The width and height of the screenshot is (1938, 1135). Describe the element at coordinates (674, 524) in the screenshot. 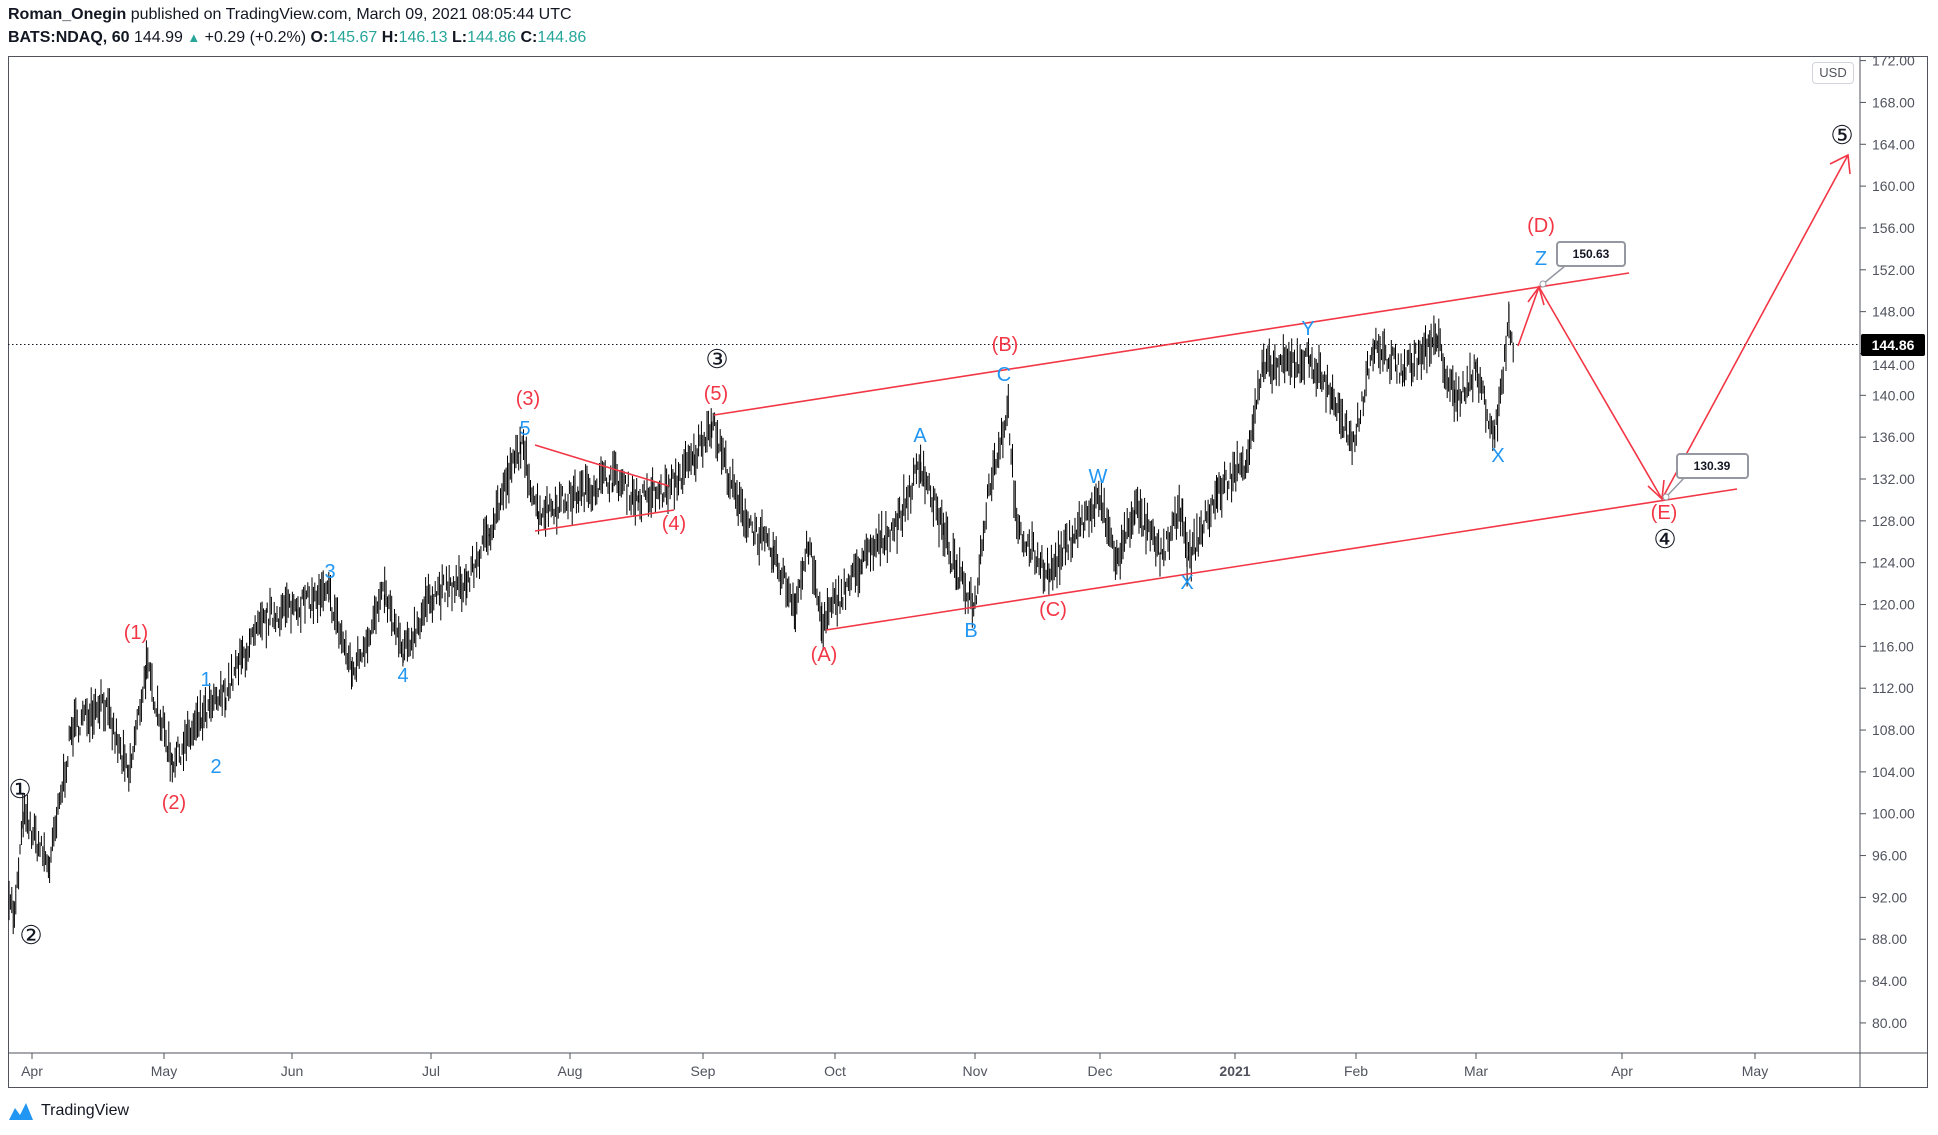

I see `wave-label-red: (4)` at that location.